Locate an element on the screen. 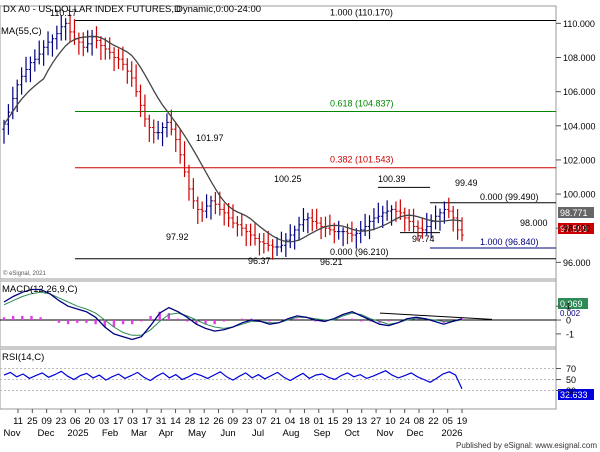  price-extreme-label: 97.92 is located at coordinates (177, 237).